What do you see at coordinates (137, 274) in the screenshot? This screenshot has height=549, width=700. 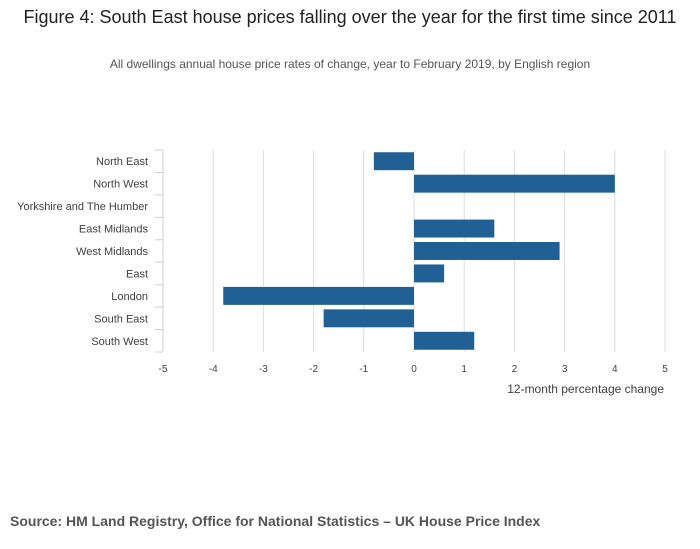 I see `category-label: East` at bounding box center [137, 274].